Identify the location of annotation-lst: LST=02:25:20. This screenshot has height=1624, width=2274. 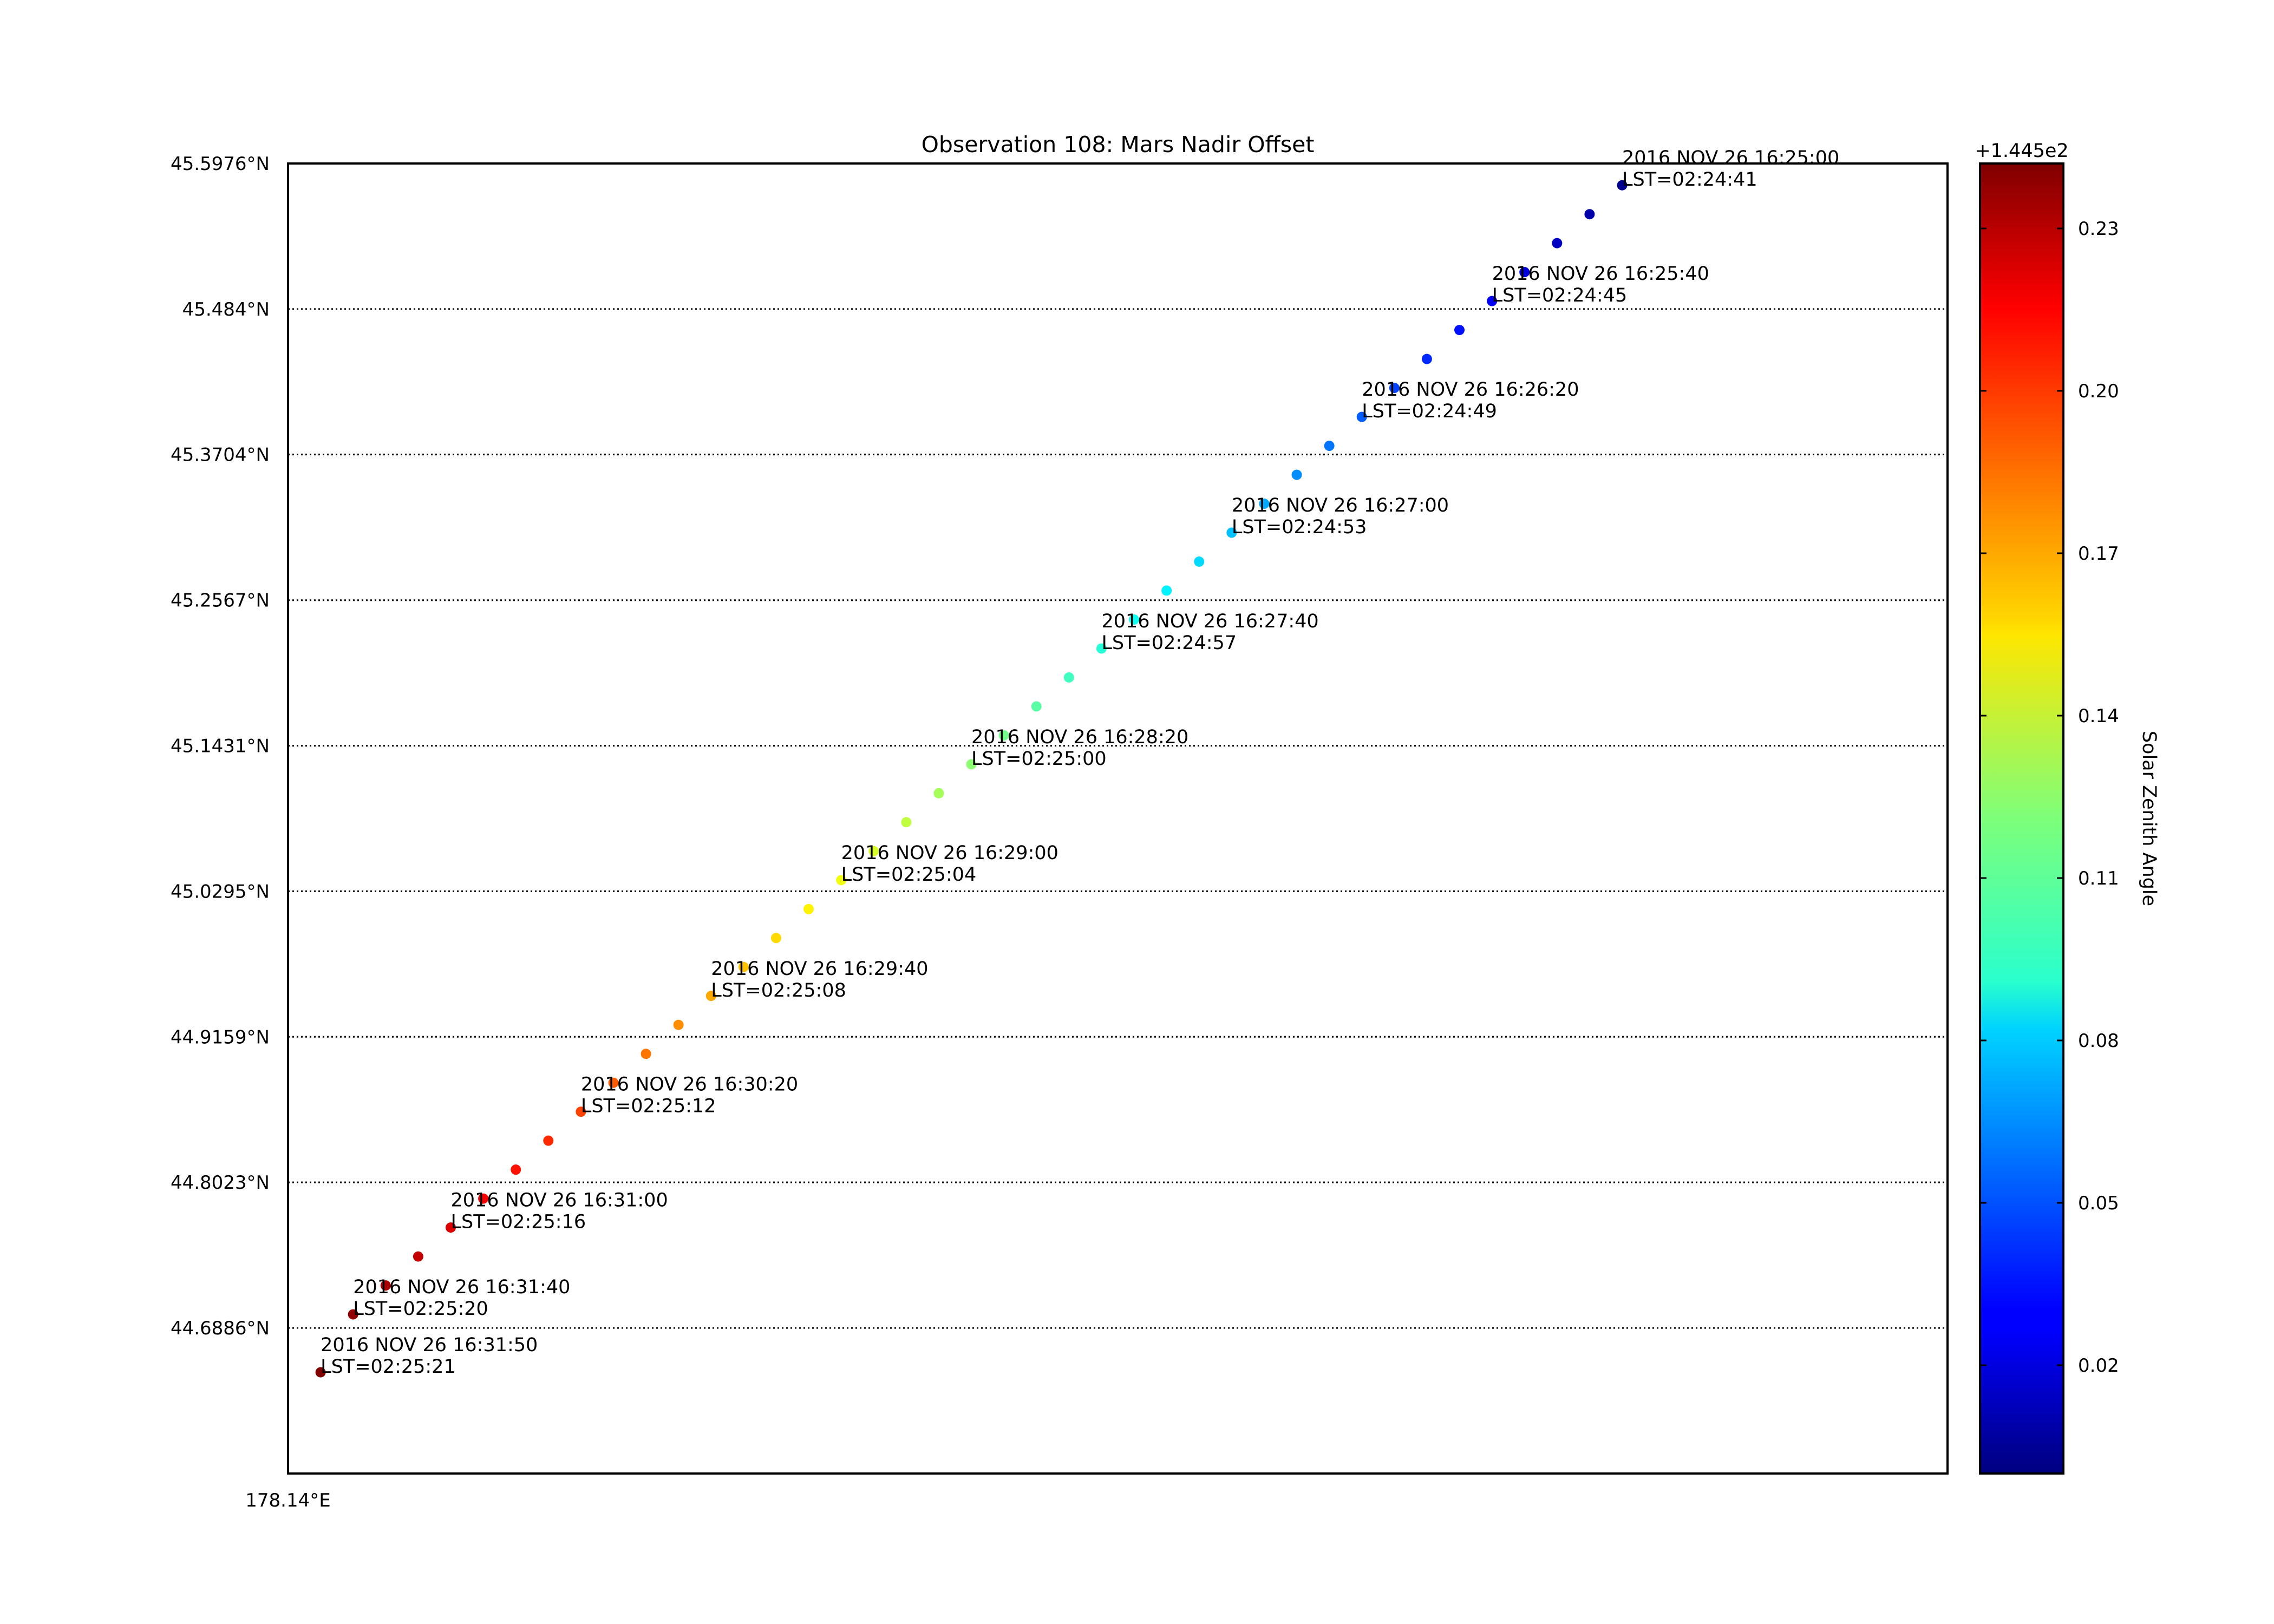
(421, 1309).